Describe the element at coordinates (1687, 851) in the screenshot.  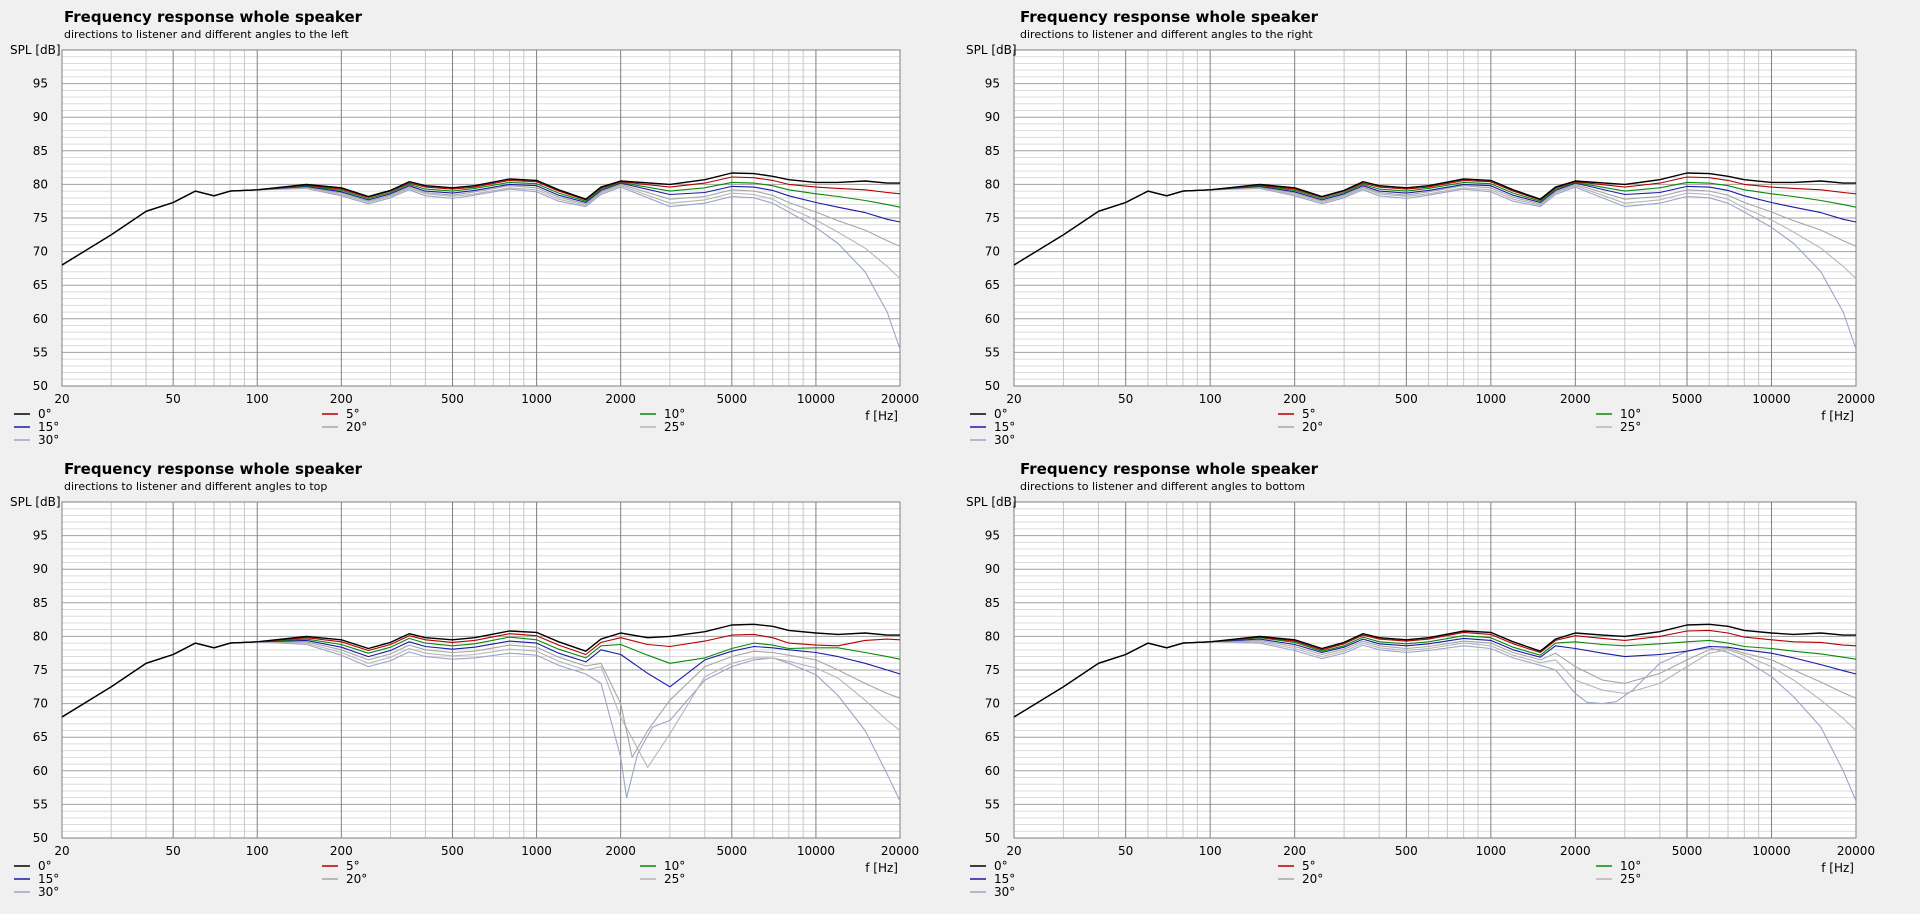
I see `x-tick-label: 5000` at that location.